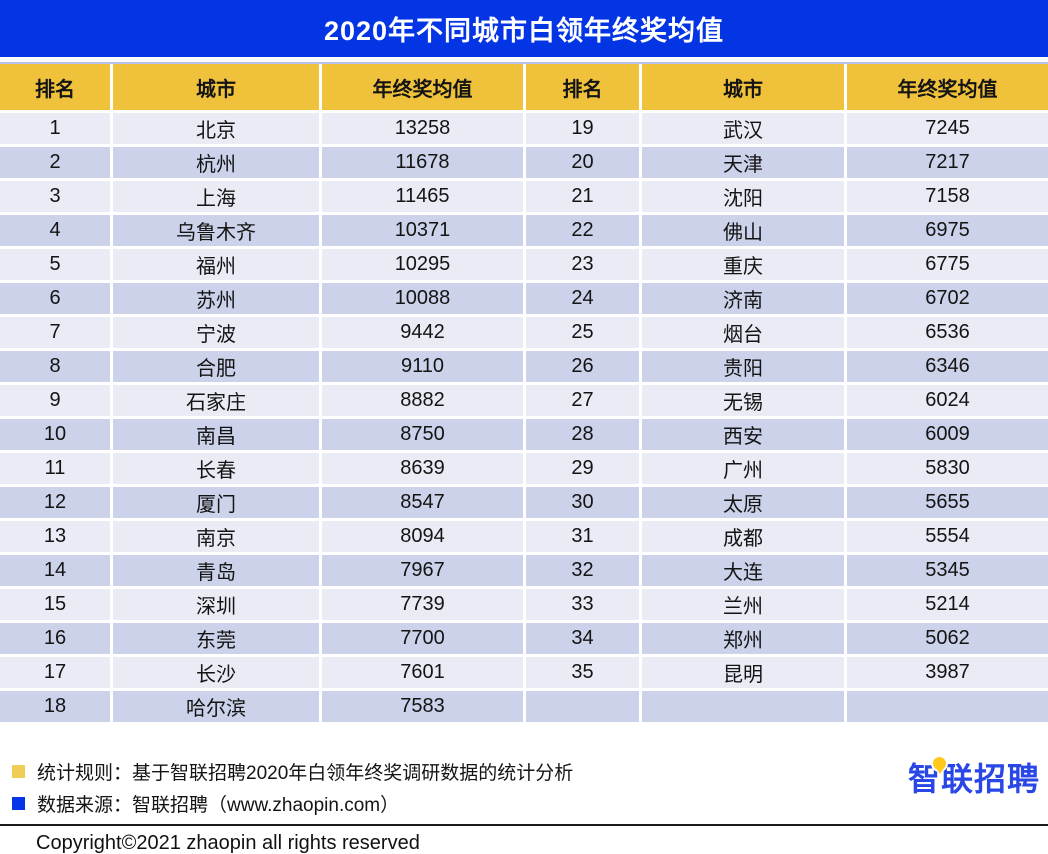  Describe the element at coordinates (55, 230) in the screenshot. I see `rank-cell: 4` at that location.